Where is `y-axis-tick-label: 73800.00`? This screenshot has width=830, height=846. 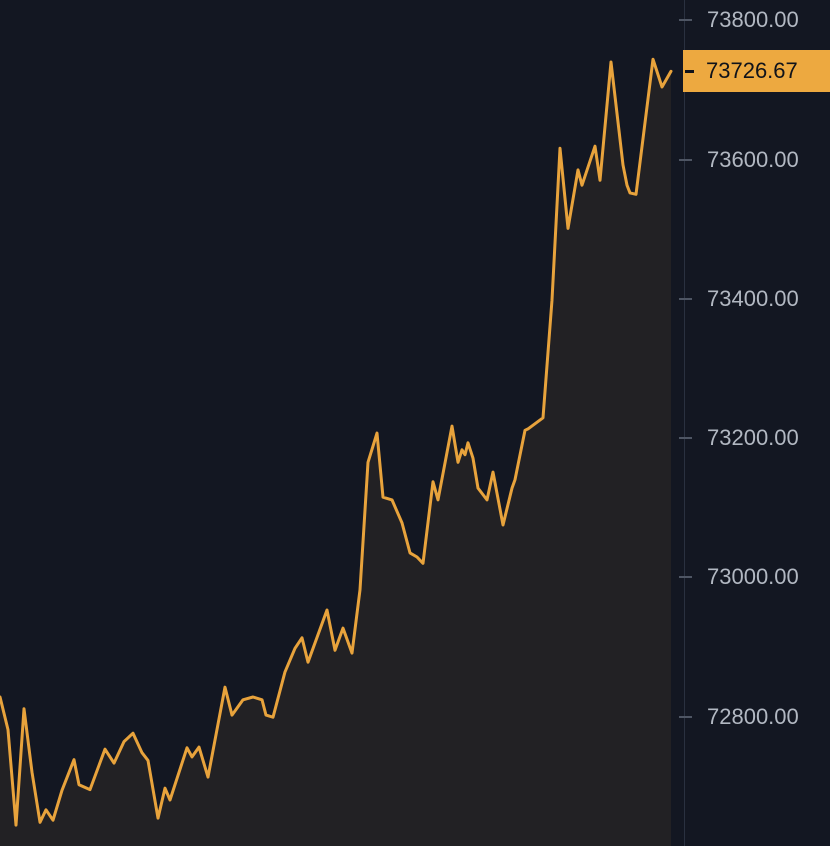 y-axis-tick-label: 73800.00 is located at coordinates (753, 20).